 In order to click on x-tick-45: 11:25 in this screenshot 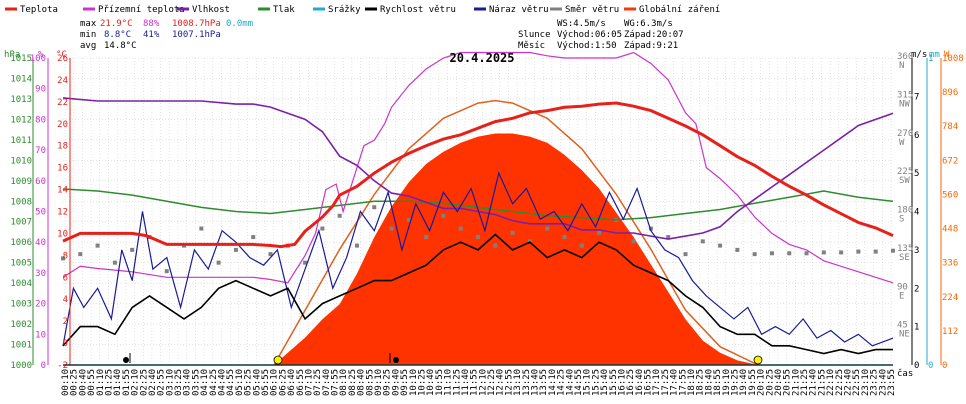, I will do `click(457, 382)`.